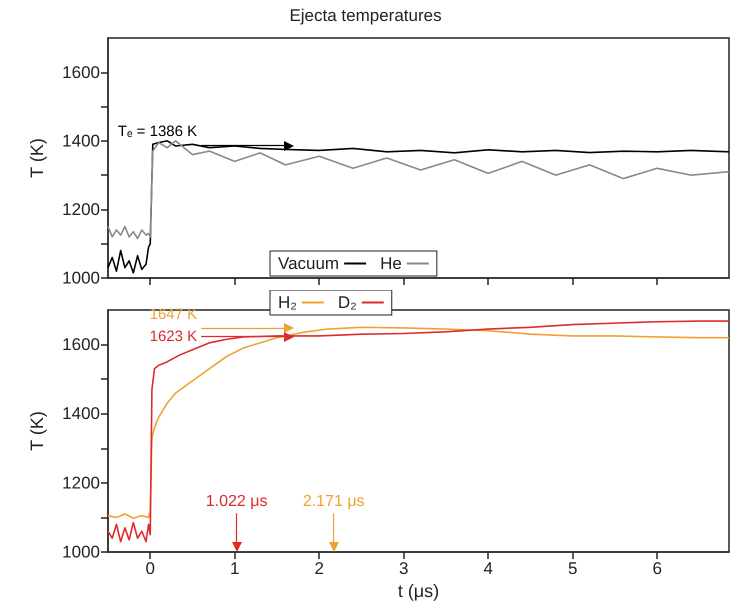 This screenshot has width=731, height=609. I want to click on legend-label: D₂, so click(347, 302).